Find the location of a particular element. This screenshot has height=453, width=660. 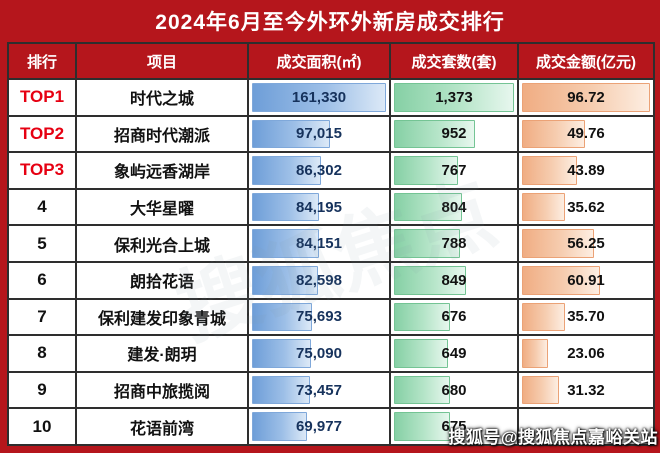

units-value: 849 is located at coordinates (454, 280).